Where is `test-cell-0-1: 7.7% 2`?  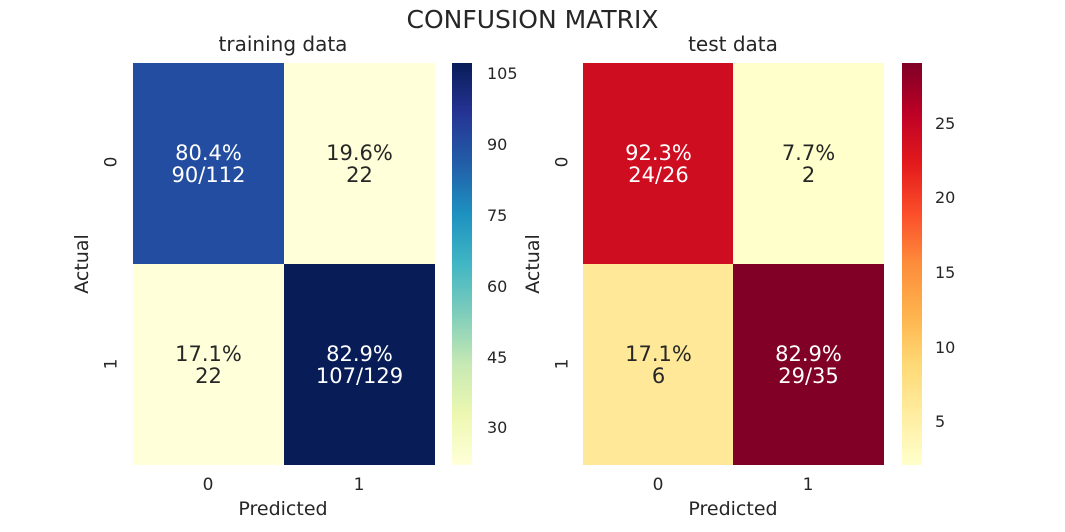 test-cell-0-1: 7.7% 2 is located at coordinates (808, 163).